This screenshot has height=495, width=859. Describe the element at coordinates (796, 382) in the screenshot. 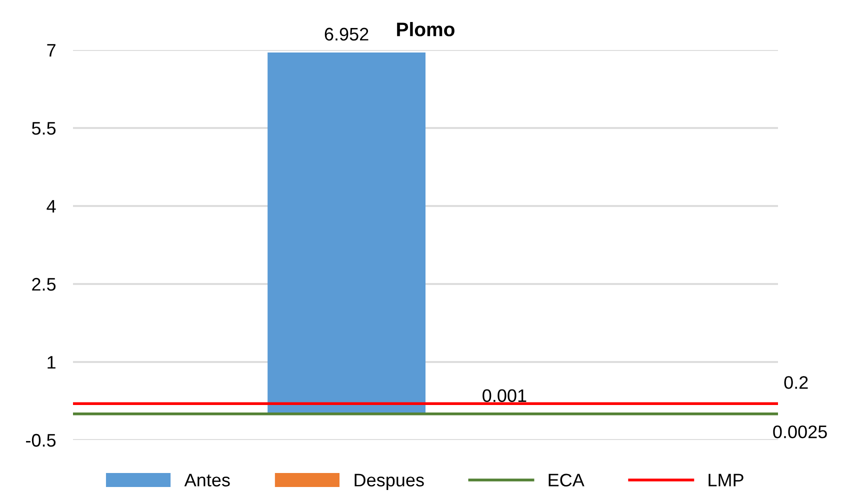

I see `text: 0.2` at that location.